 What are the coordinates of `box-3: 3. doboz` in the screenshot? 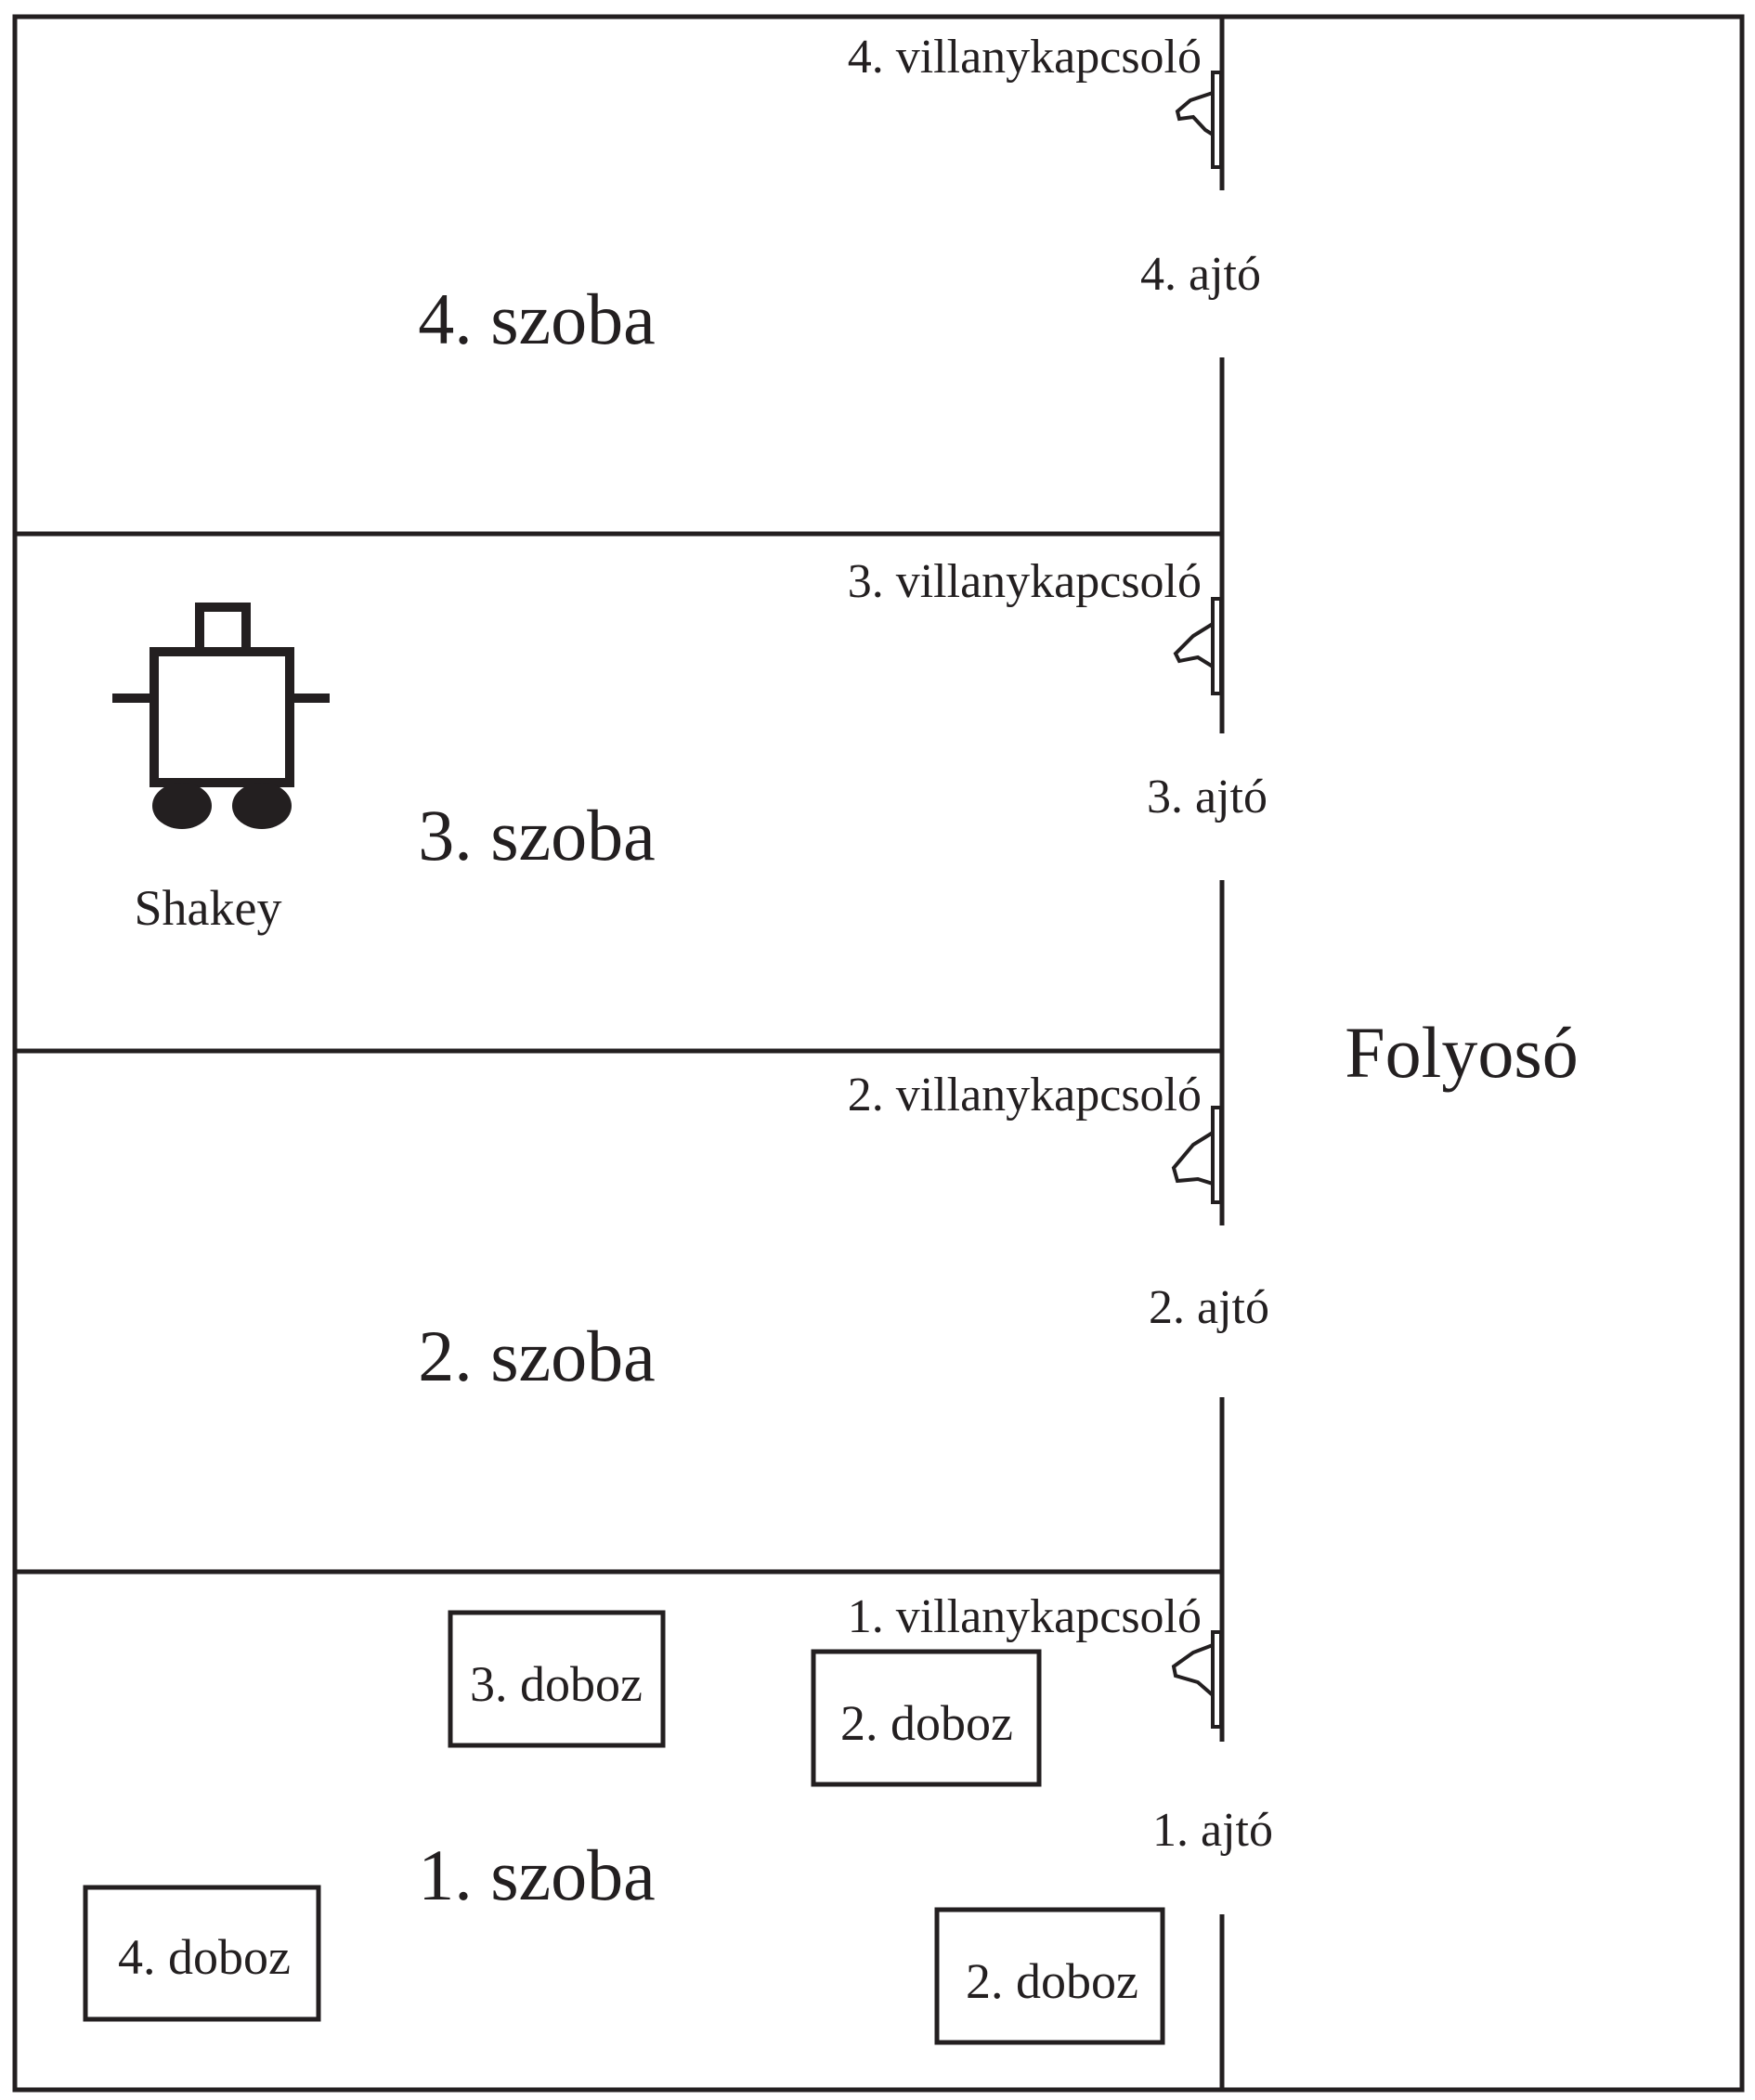 It's located at (557, 1679).